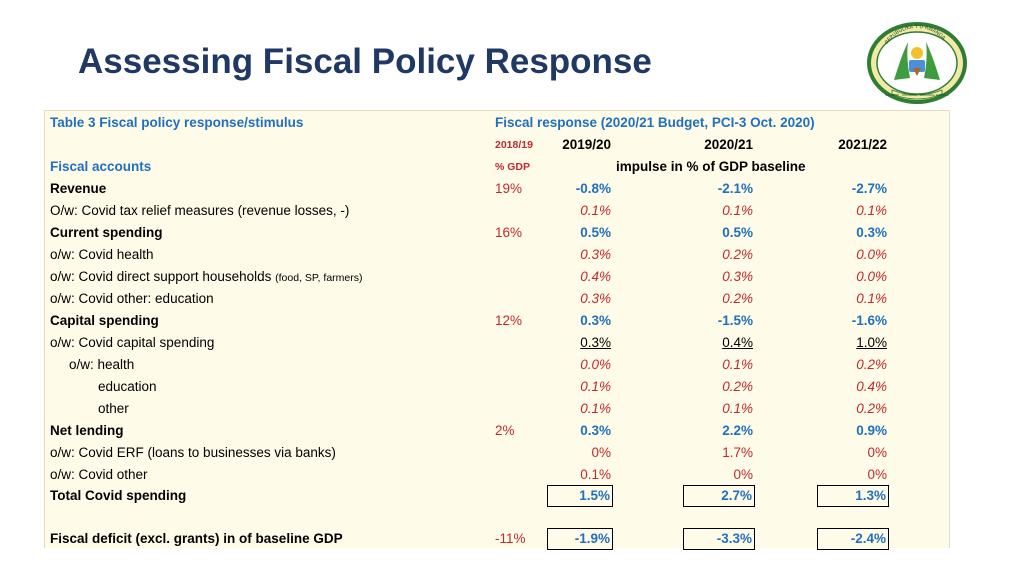  I want to click on row-label: Capital spending, so click(104, 320).